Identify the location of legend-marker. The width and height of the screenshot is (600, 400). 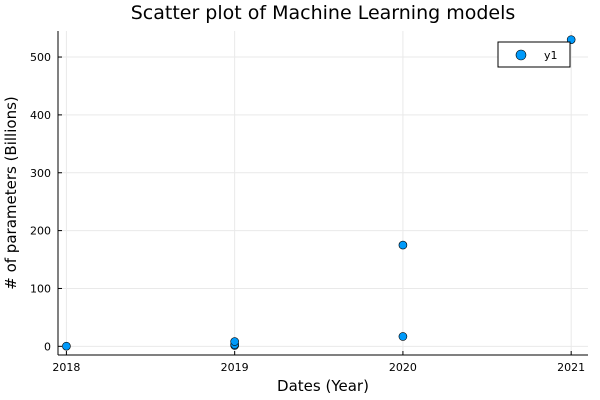
(521, 55).